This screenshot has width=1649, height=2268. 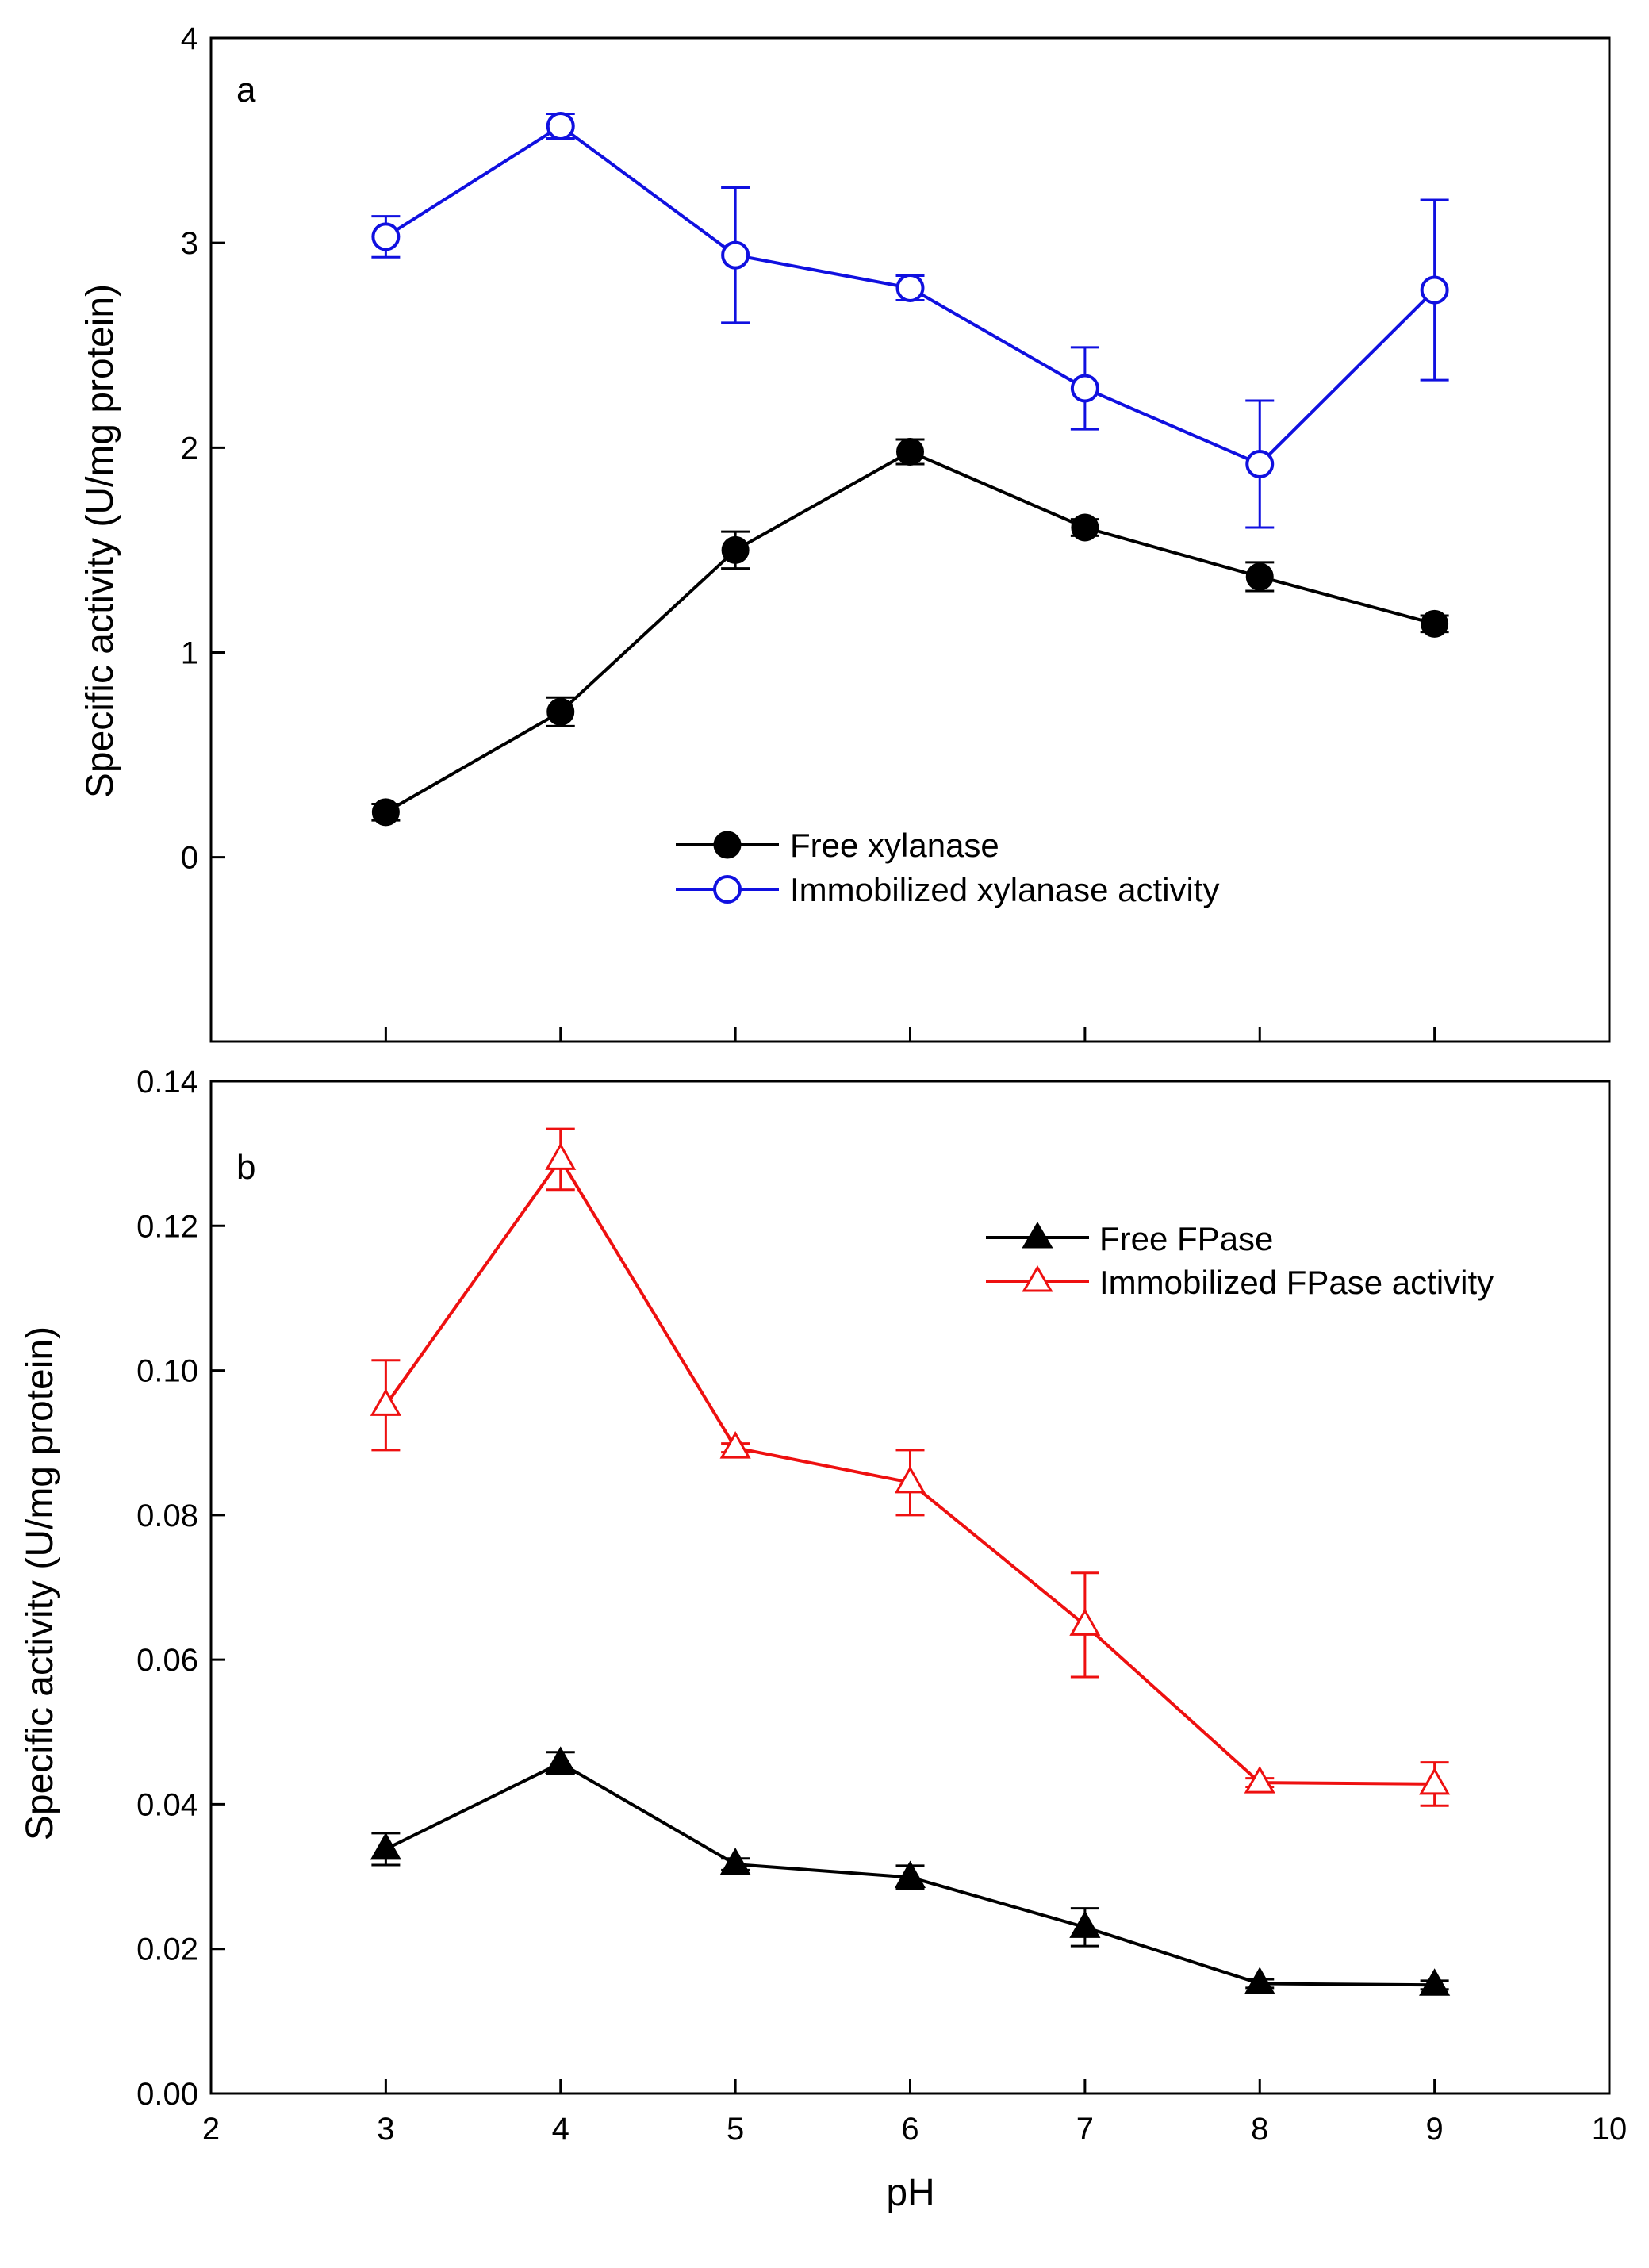 I want to click on x-tick-label: 2, so click(x=211, y=2130).